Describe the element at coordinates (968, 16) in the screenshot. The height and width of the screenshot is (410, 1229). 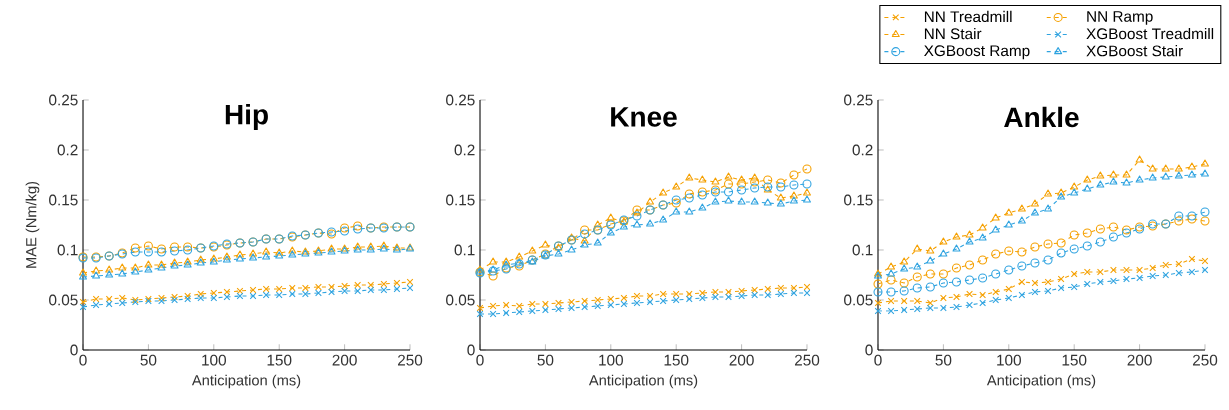
I see `legend-label: NN Treadmill` at that location.